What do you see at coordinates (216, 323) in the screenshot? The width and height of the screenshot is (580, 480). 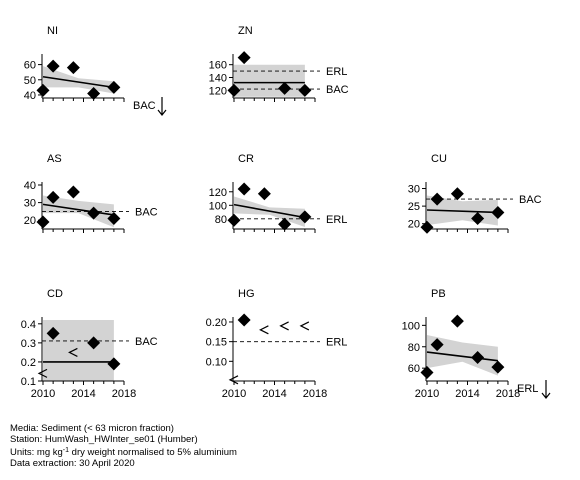 I see `y-tick-label: 0.20` at bounding box center [216, 323].